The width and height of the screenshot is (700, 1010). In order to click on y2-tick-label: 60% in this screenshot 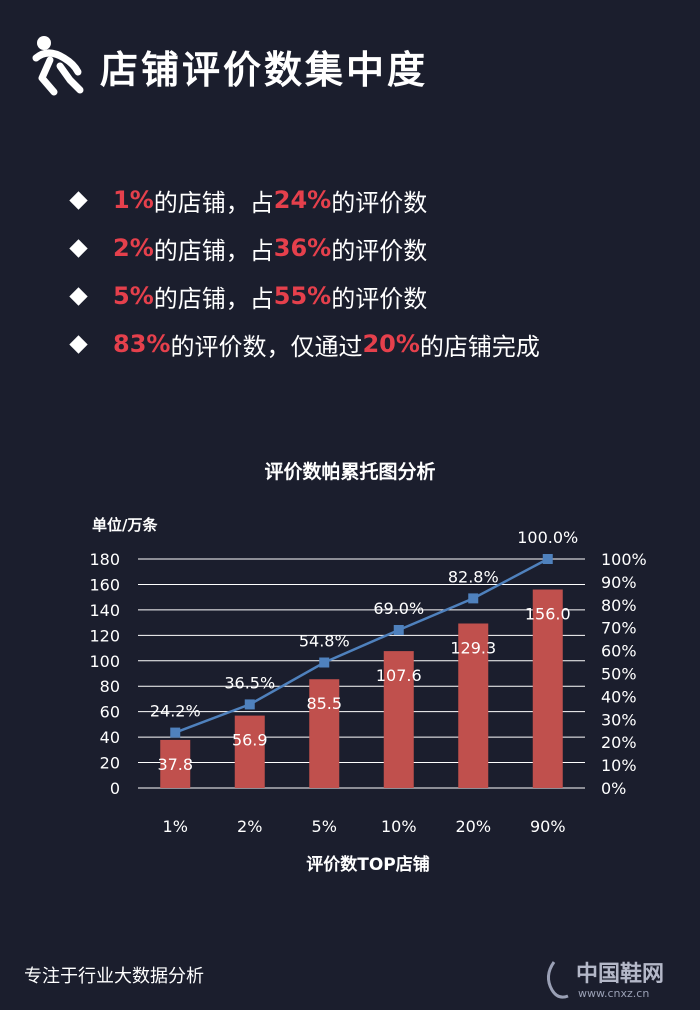, I will do `click(619, 651)`.